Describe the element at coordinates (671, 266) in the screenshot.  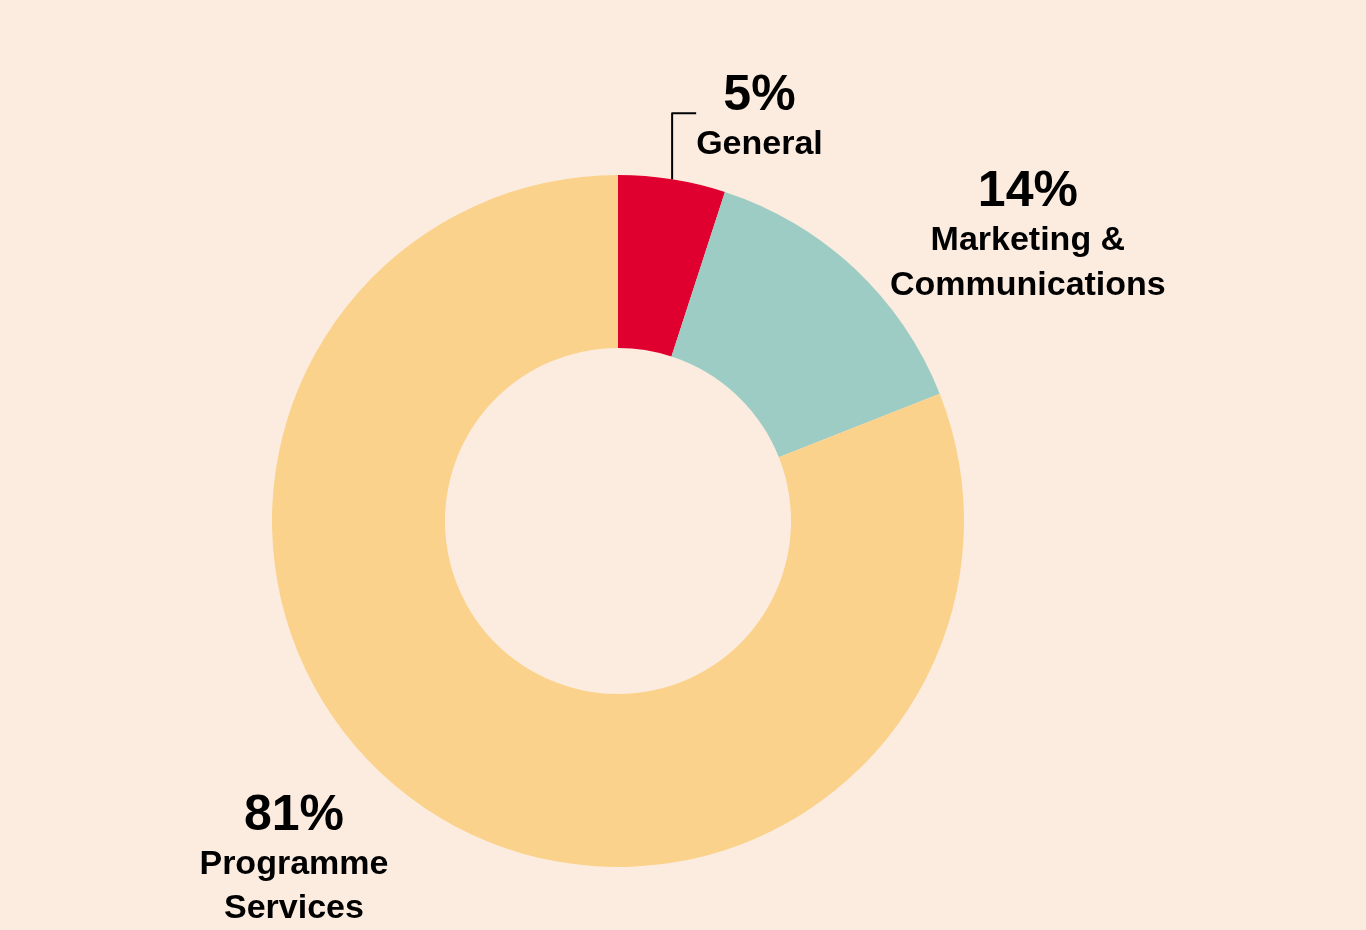
I see `donut-slice` at that location.